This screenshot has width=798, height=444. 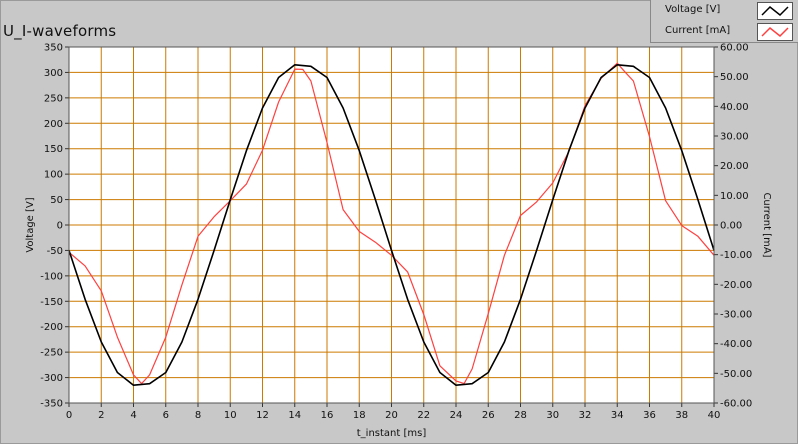 What do you see at coordinates (736, 285) in the screenshot?
I see `y-right-tick-label: -20.00` at bounding box center [736, 285].